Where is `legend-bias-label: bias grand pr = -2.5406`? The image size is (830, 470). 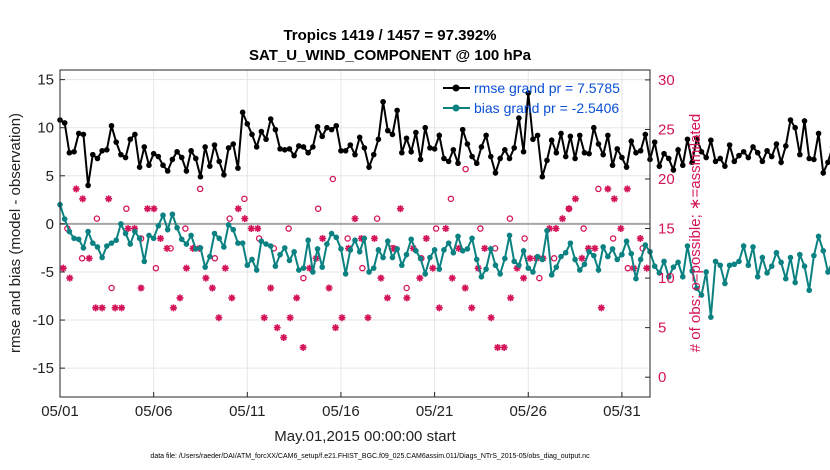 legend-bias-label: bias grand pr = -2.5406 is located at coordinates (546, 108).